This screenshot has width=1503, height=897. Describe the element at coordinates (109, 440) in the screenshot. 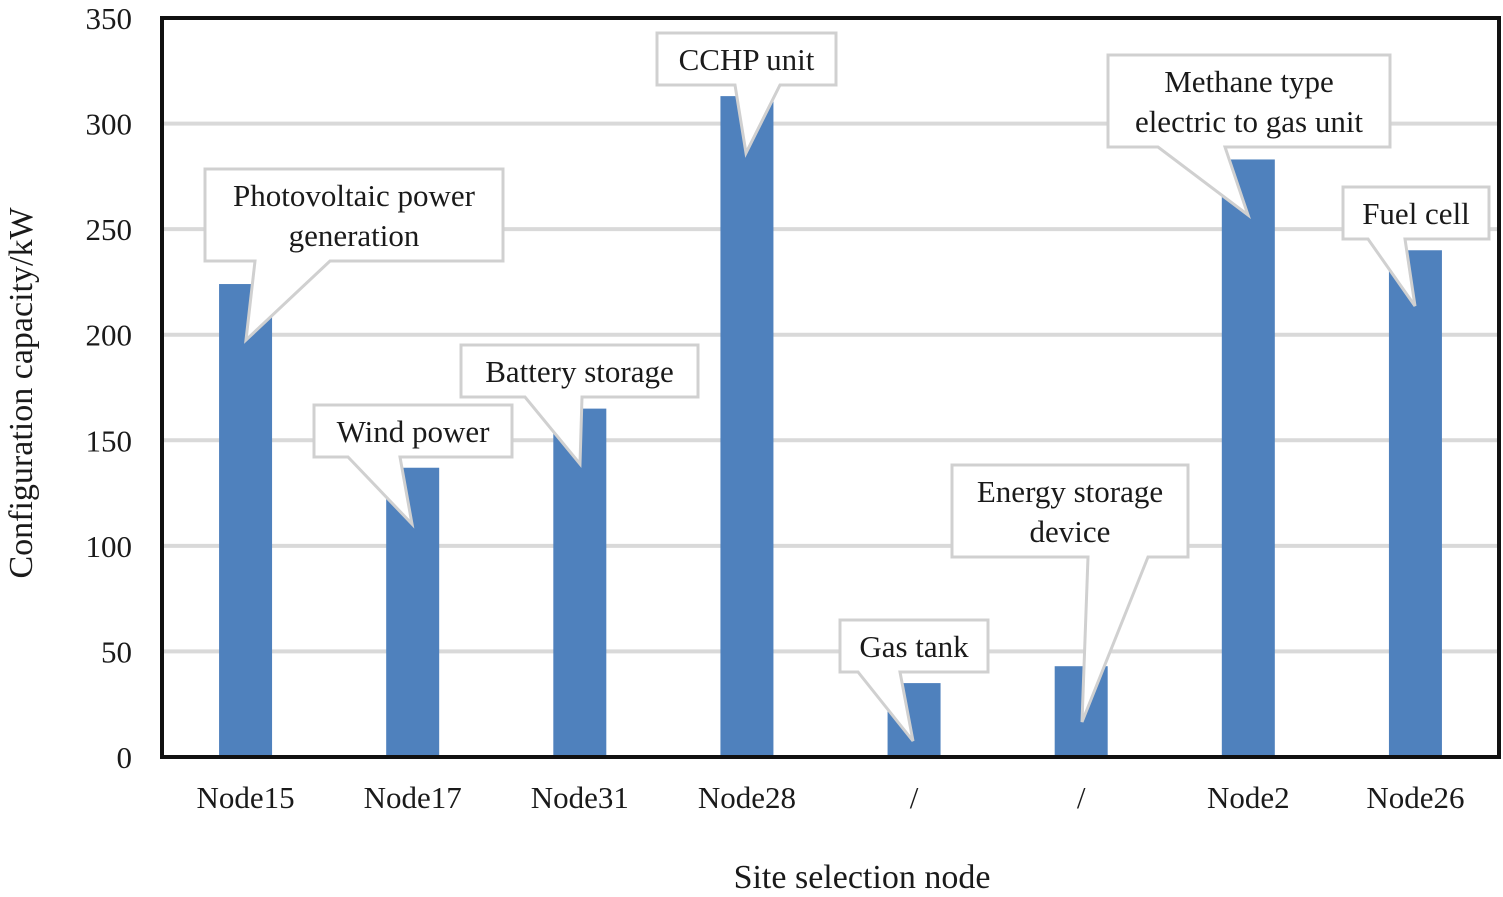

I see `y-tick-label: 150` at that location.